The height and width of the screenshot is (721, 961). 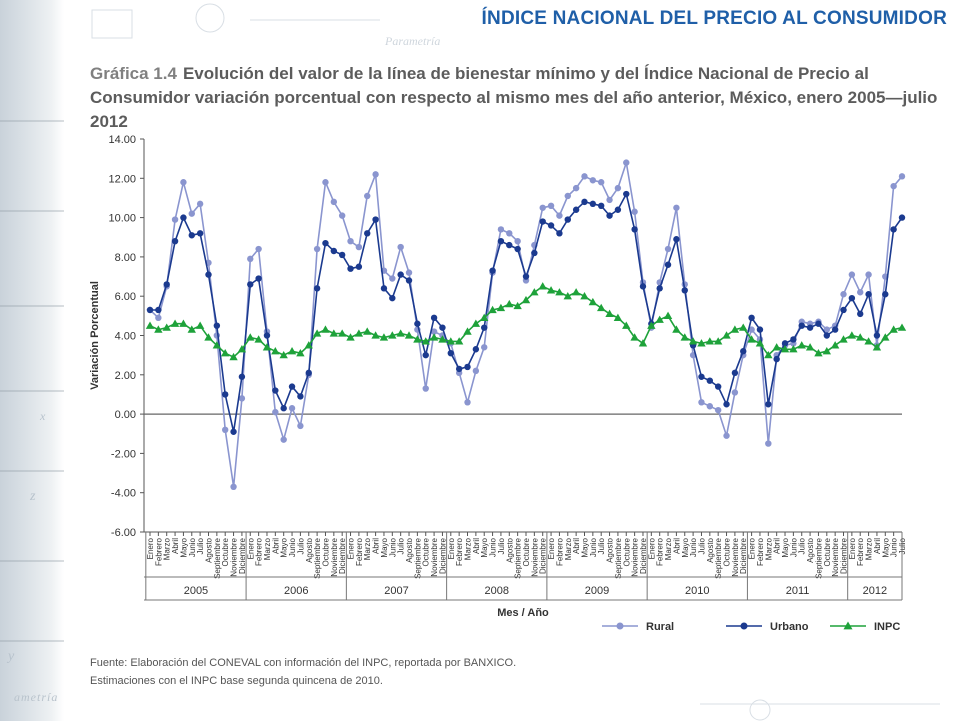 I want to click on month-tick-label: Mayo, so click(x=183, y=547).